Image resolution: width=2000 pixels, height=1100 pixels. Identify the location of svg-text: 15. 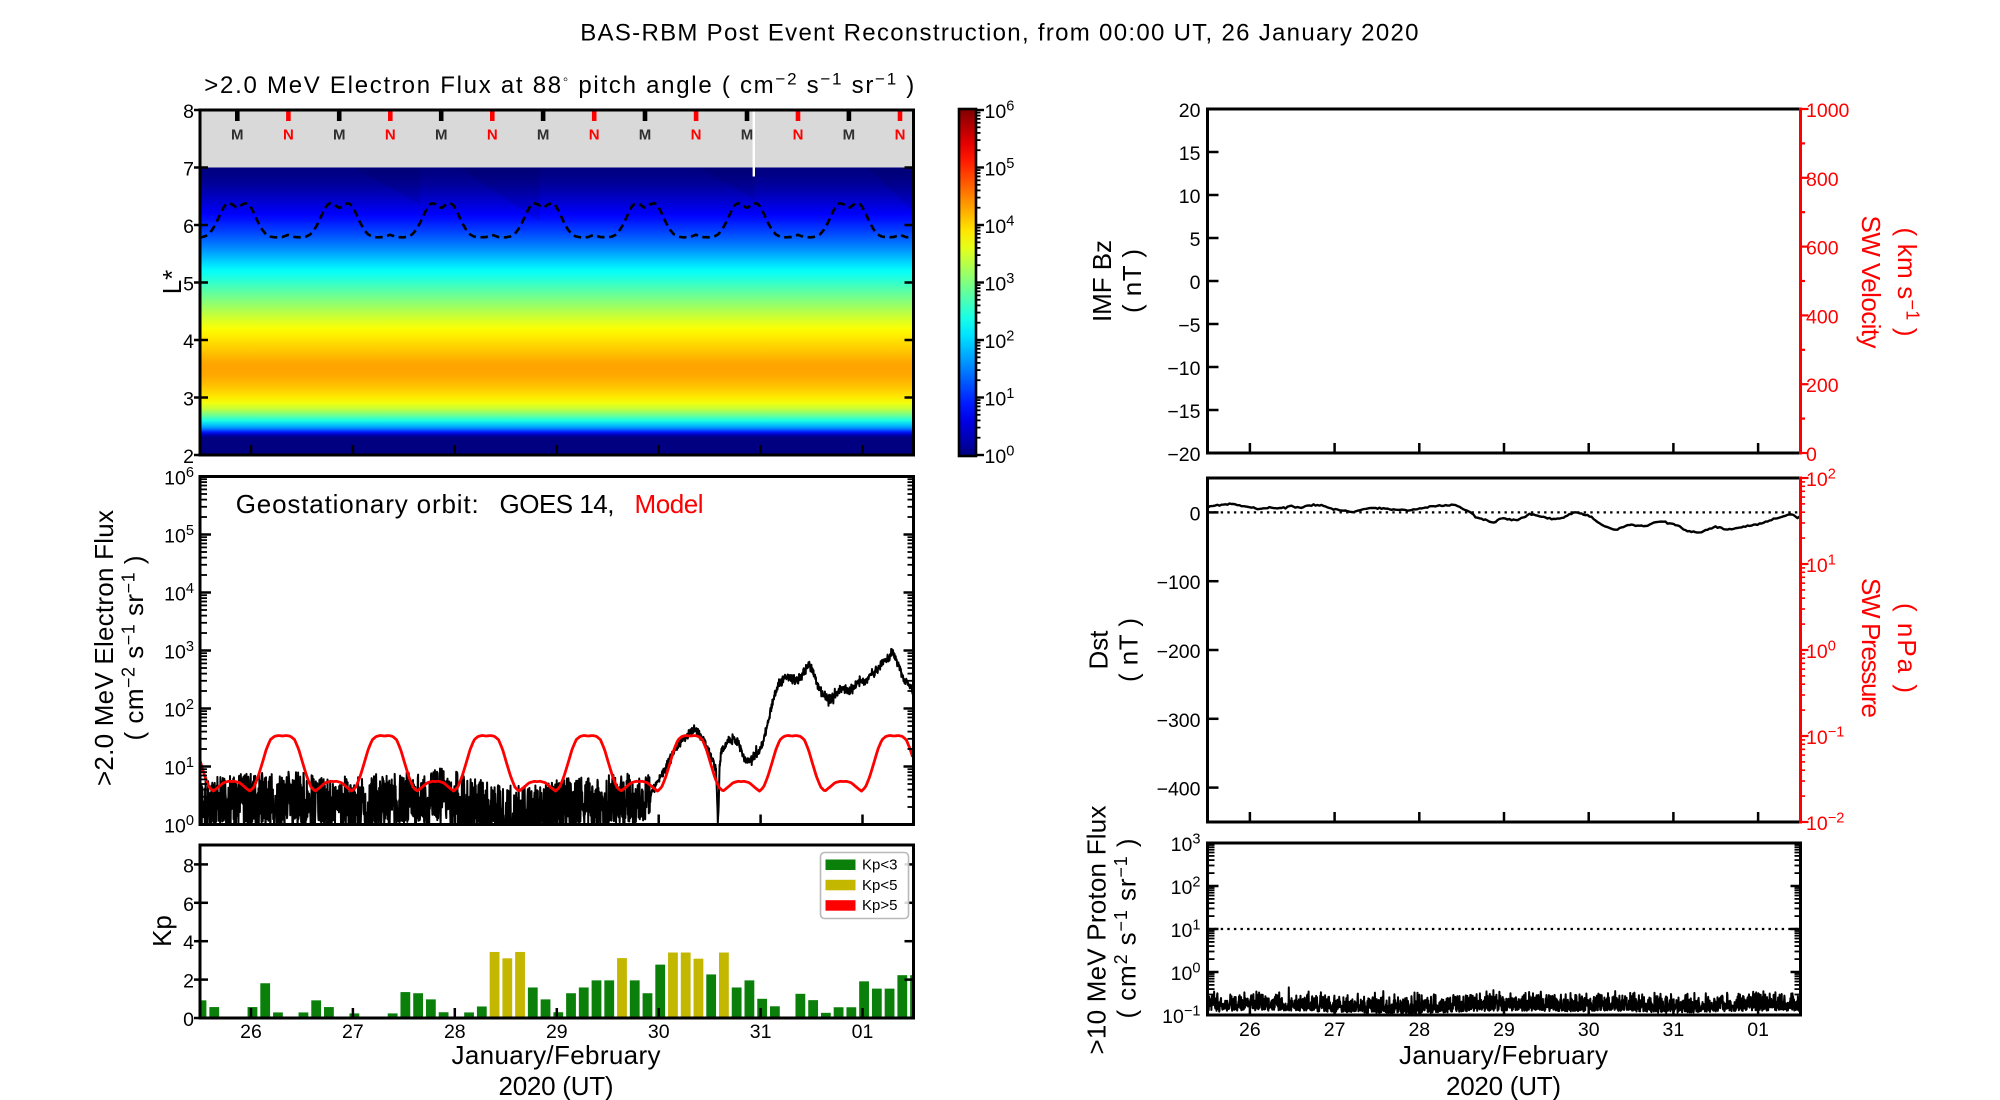
(1190, 154).